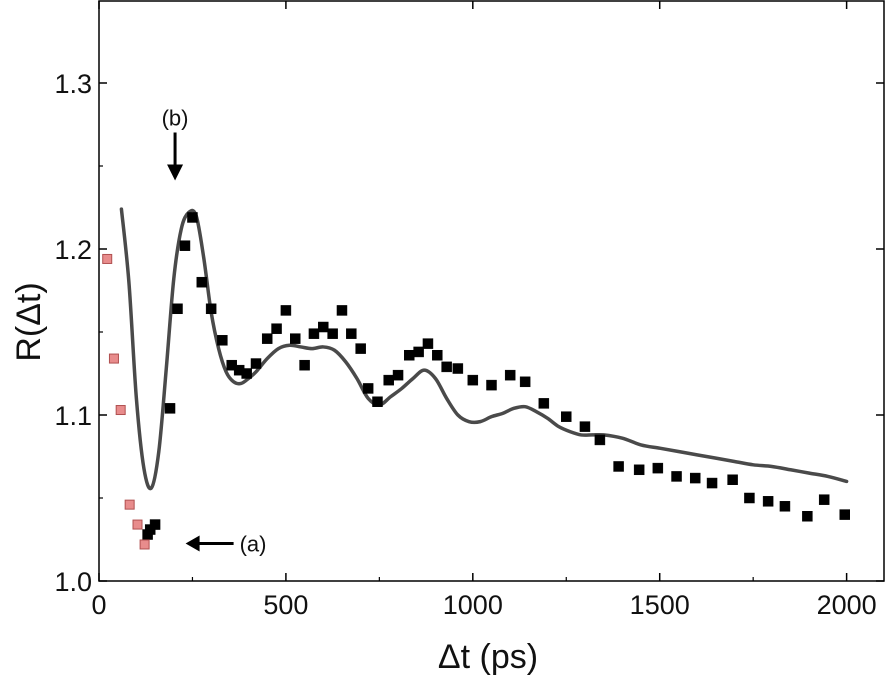  What do you see at coordinates (192, 543) in the screenshot?
I see `annotation-arrow-a-head` at bounding box center [192, 543].